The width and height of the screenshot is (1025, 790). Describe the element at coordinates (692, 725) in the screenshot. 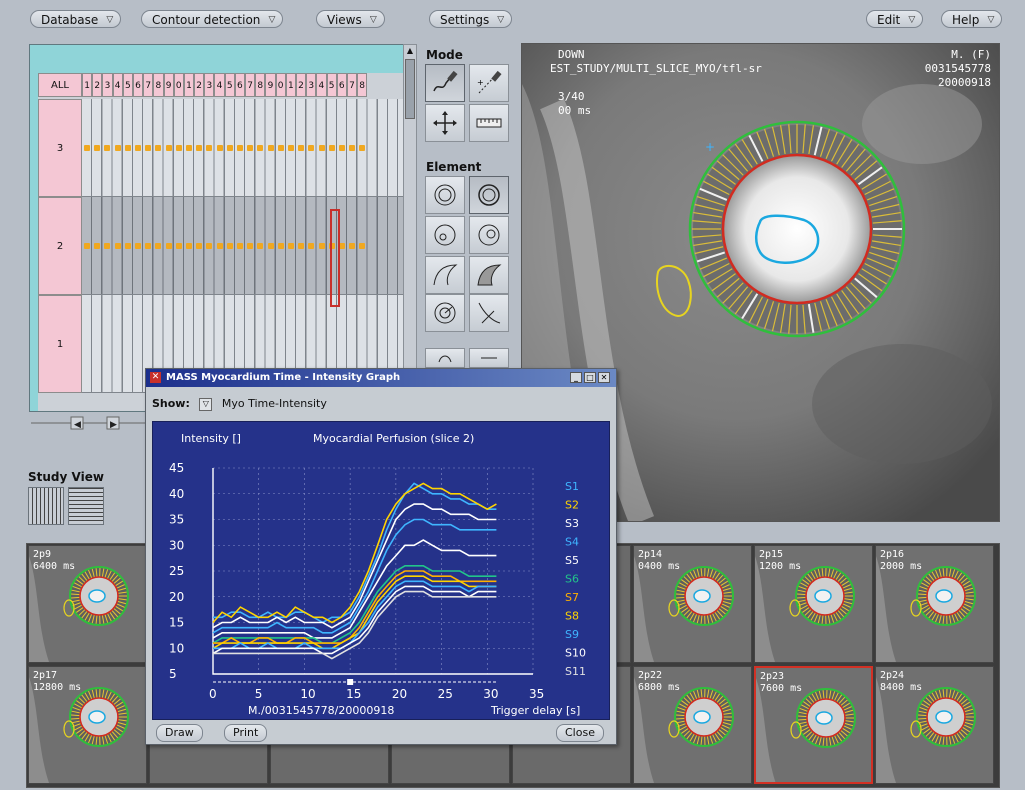

I see `thumbnail: 2p22 6800 ms` at that location.